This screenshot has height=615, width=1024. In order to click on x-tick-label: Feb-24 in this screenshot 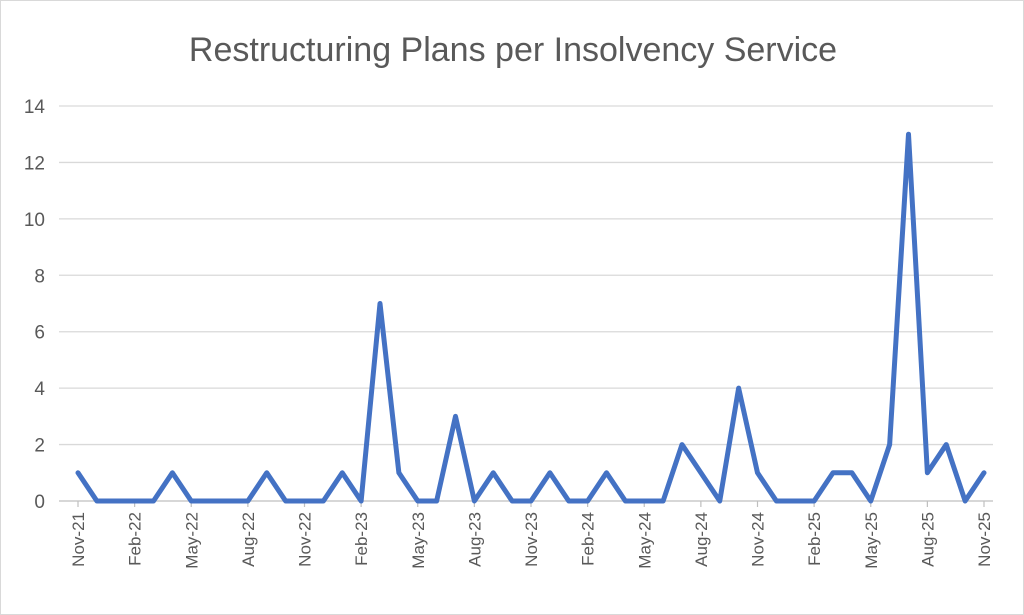, I will do `click(588, 539)`.